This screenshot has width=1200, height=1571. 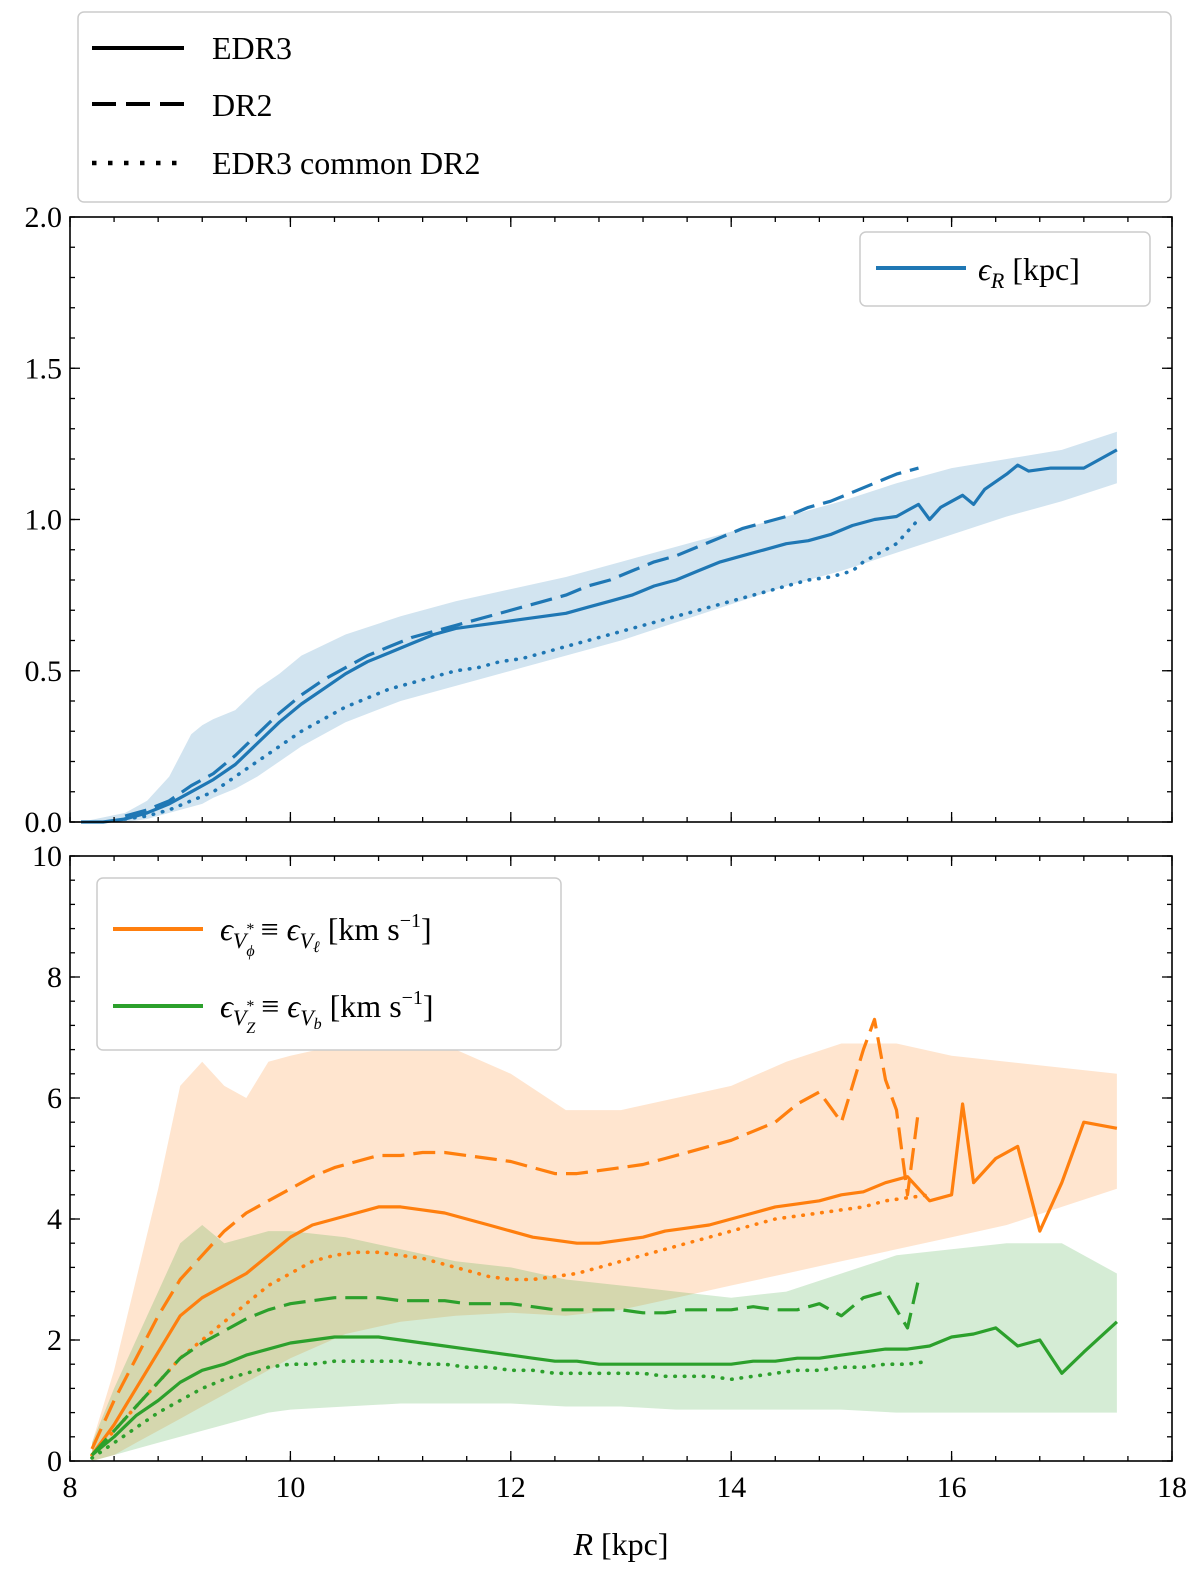 What do you see at coordinates (326, 935) in the screenshot?
I see `legend-label-vphi: ϵV* ϕ≡ ϵVℓ [km s−1]` at bounding box center [326, 935].